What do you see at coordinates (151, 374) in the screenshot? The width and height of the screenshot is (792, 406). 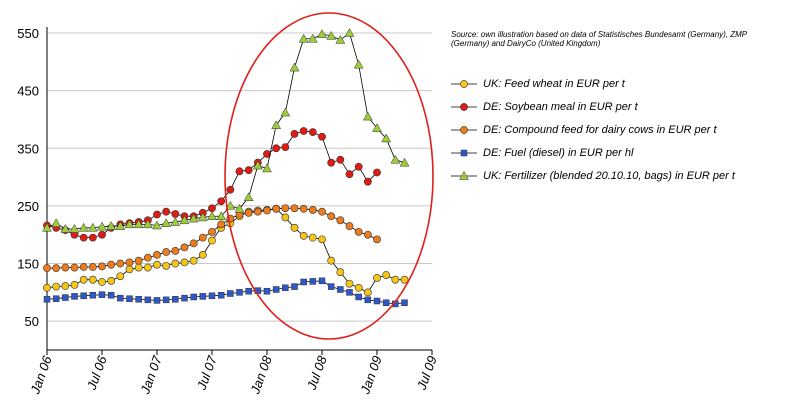 I see `x-tick-label-2: Jan 07` at bounding box center [151, 374].